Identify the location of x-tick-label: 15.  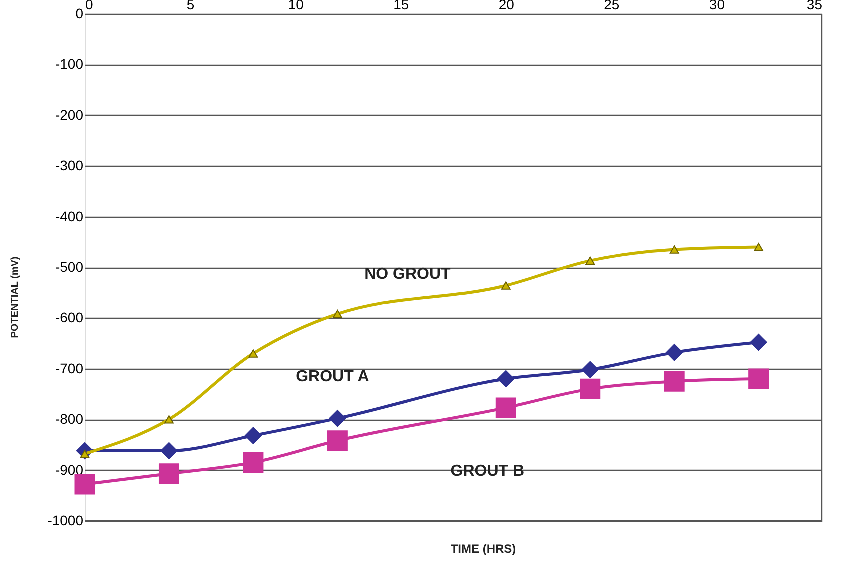
(402, 6).